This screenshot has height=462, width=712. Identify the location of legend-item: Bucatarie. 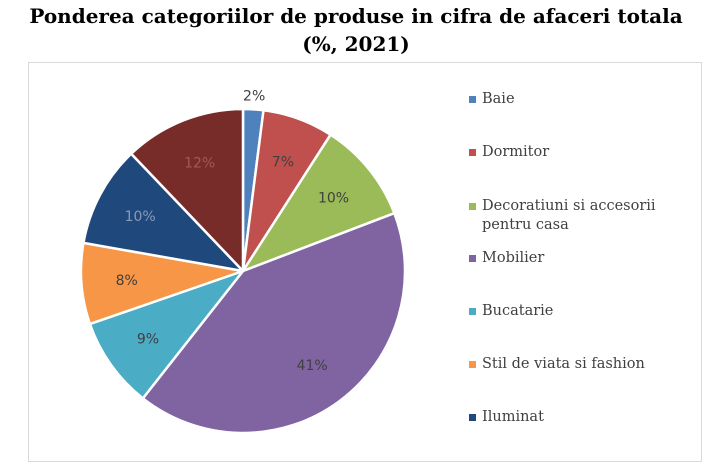
(575, 311).